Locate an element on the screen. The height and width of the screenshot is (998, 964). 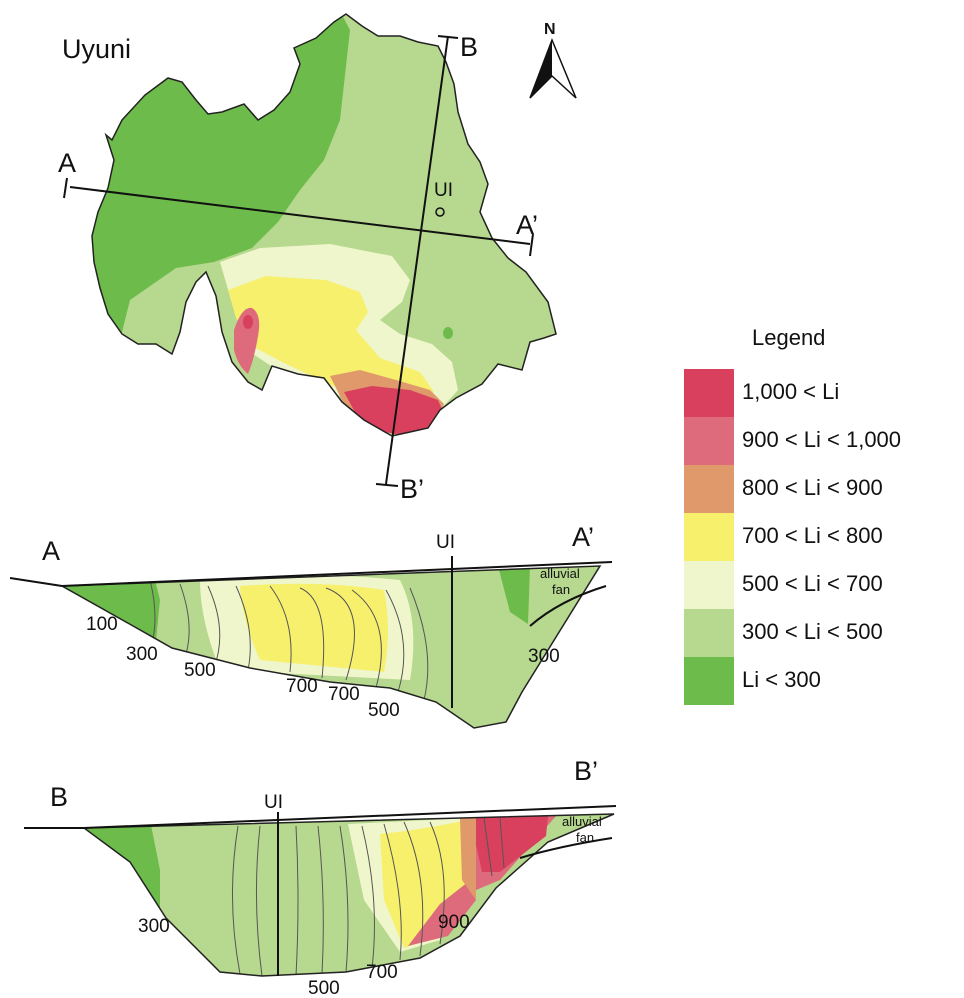
section-b-well-label: UI is located at coordinates (273, 802).